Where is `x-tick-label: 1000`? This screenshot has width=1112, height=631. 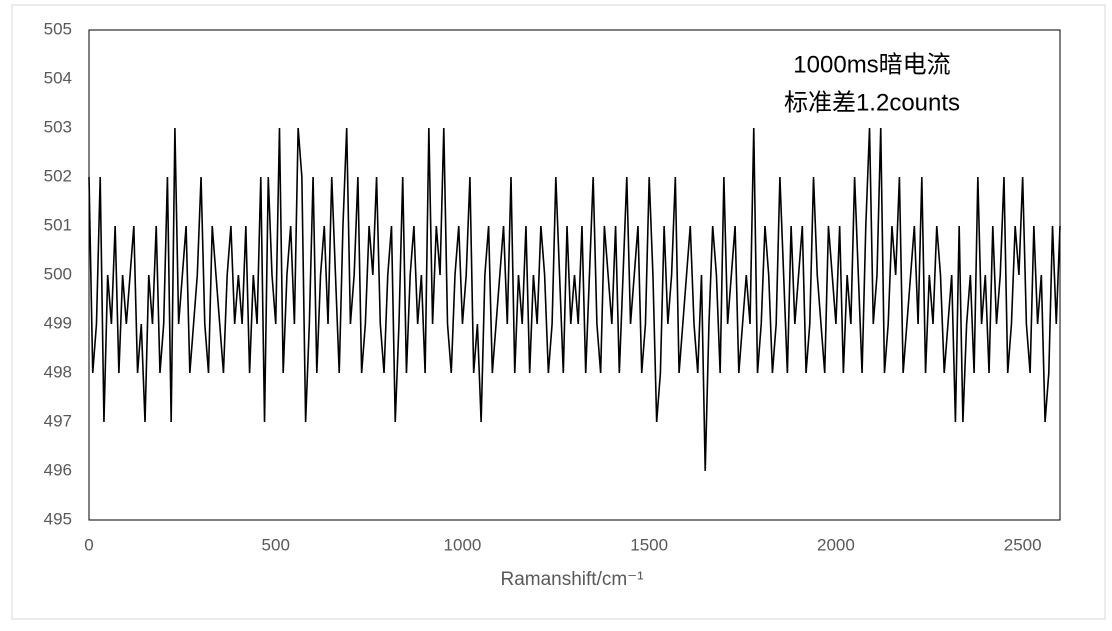 x-tick-label: 1000 is located at coordinates (463, 544).